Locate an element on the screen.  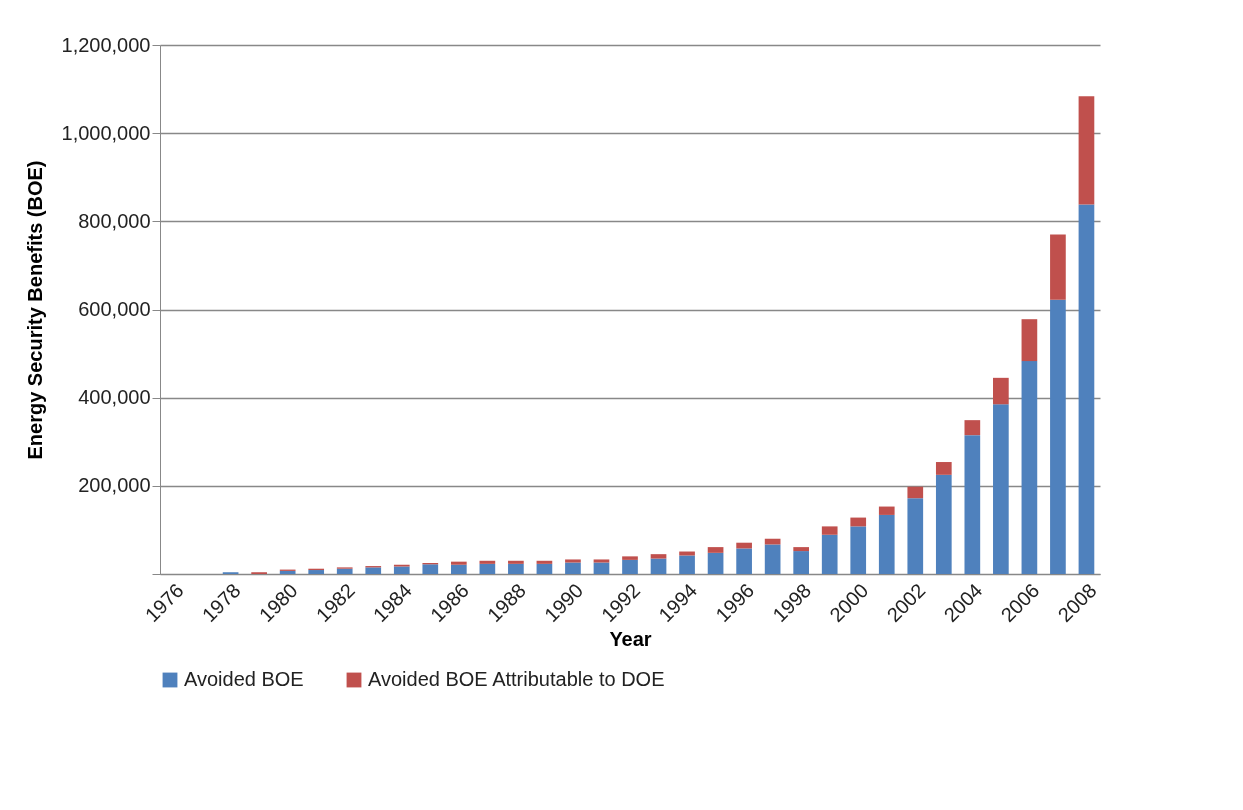
y-axis-title: Energy Security Benefits (BOE) is located at coordinates (34, 310).